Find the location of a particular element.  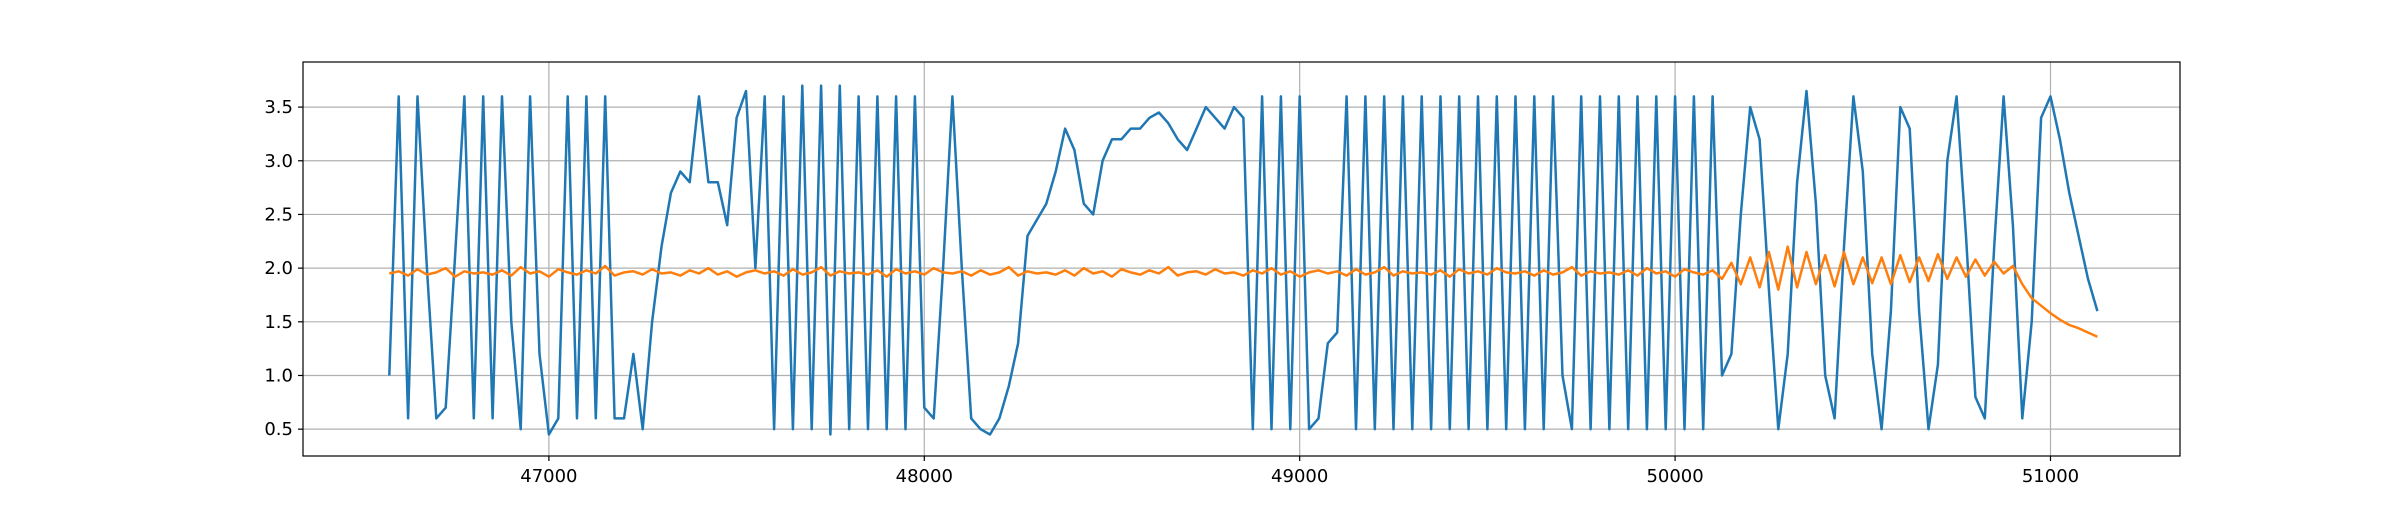

y-tick-label: 1.0 is located at coordinates (278, 375).